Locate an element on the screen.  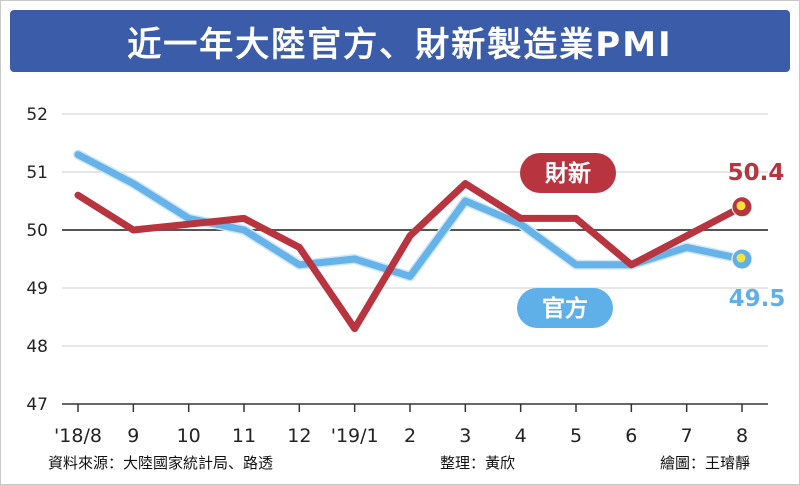
source-note: 資料來源：大陸國家統計局、路透 is located at coordinates (161, 463).